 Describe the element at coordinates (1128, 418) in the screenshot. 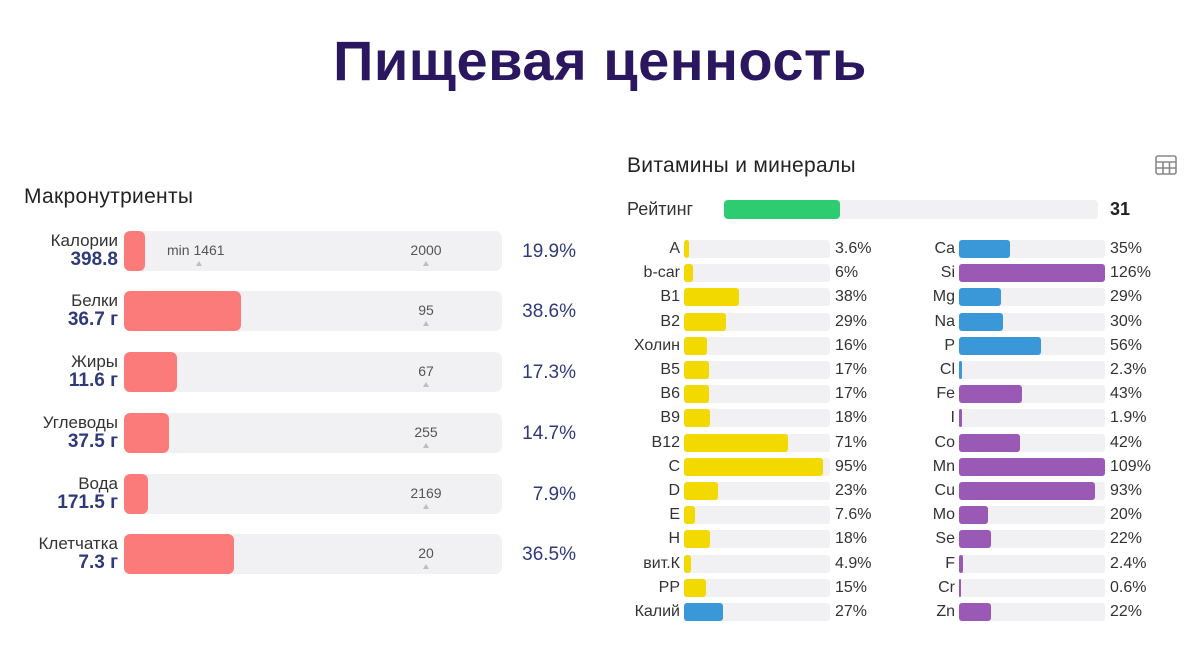

I see `nutrient-percent: 1.9%` at that location.